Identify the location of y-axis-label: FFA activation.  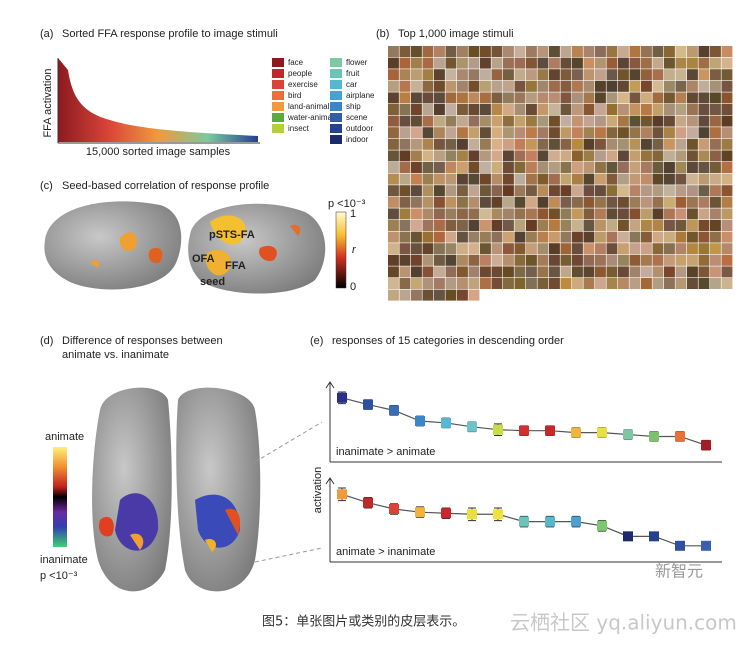
(48, 102).